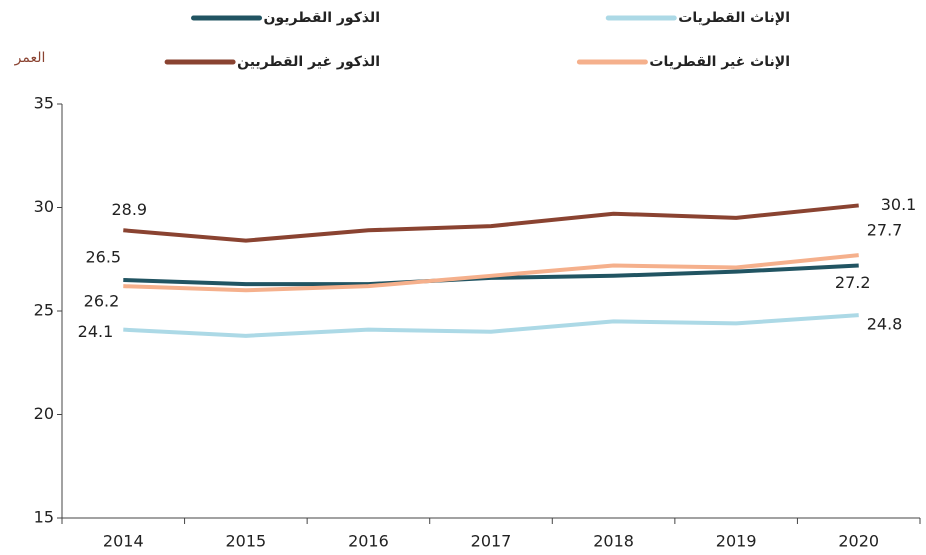 The image size is (926, 555). I want to click on y-tick-label: 25, so click(44, 310).